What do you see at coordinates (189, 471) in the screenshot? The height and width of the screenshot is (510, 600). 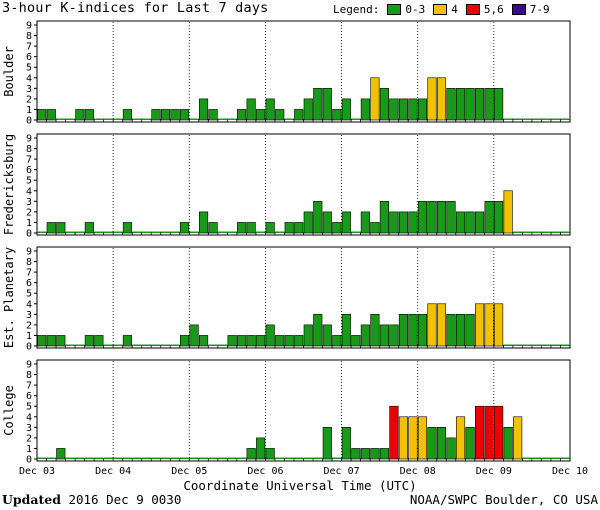 I see `x-tick-label: Dec 05` at bounding box center [189, 471].